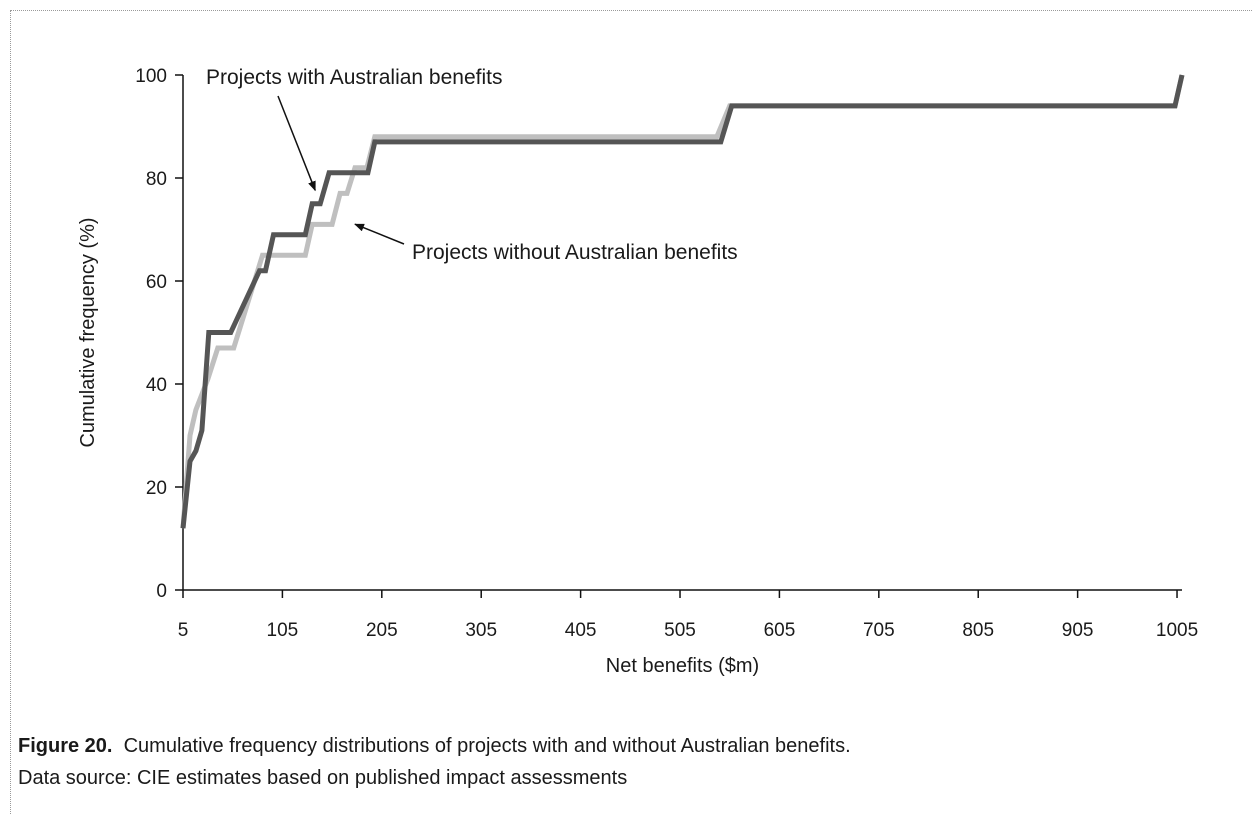  I want to click on x-tick-label: 805, so click(978, 630).